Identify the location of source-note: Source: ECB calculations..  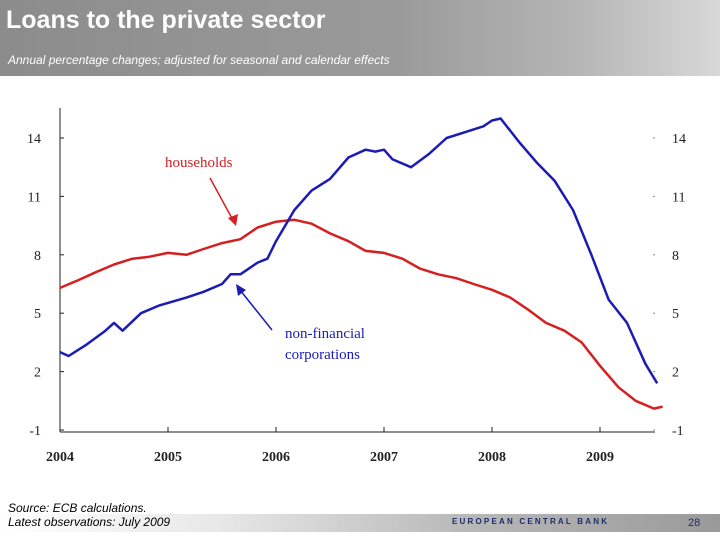
(77, 508).